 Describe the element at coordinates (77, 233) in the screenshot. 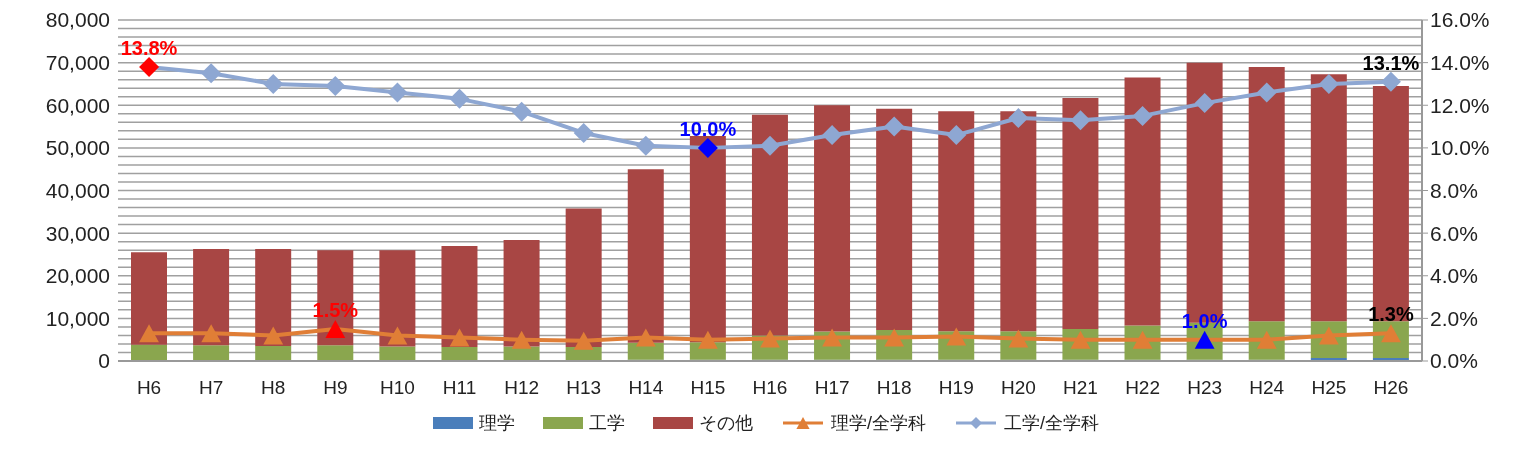

I see `y-tick-label: 30,000` at that location.